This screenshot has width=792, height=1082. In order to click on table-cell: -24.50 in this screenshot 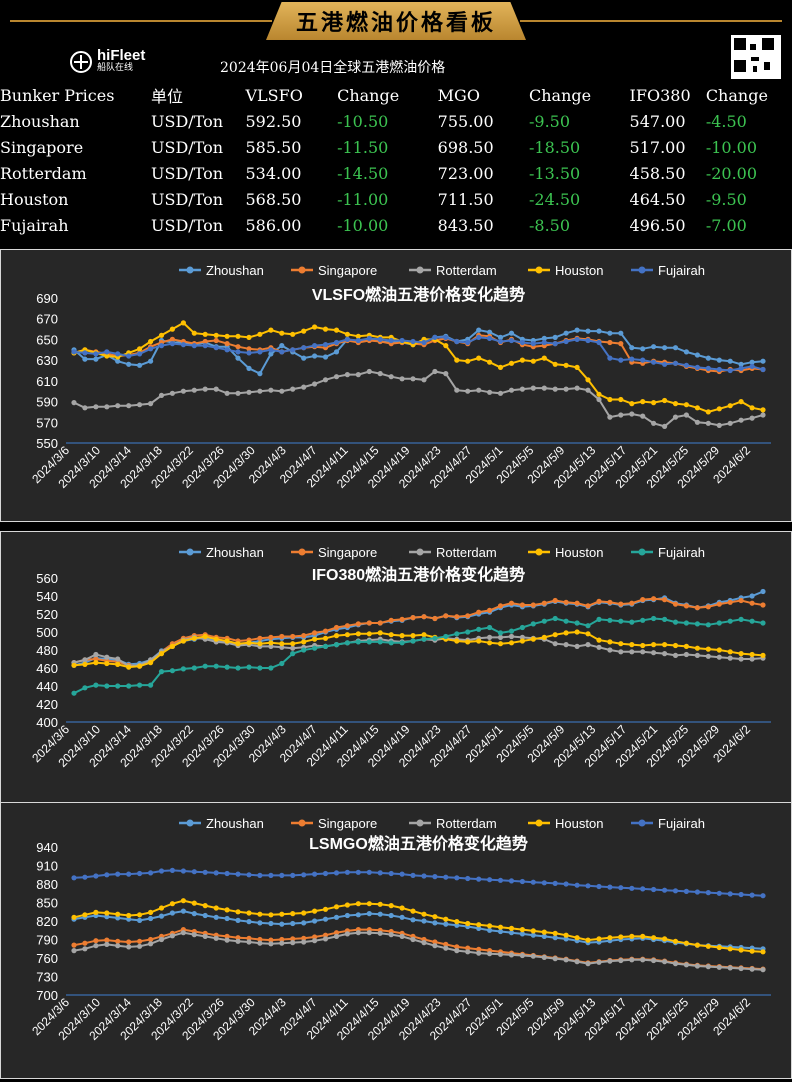, I will do `click(554, 199)`.